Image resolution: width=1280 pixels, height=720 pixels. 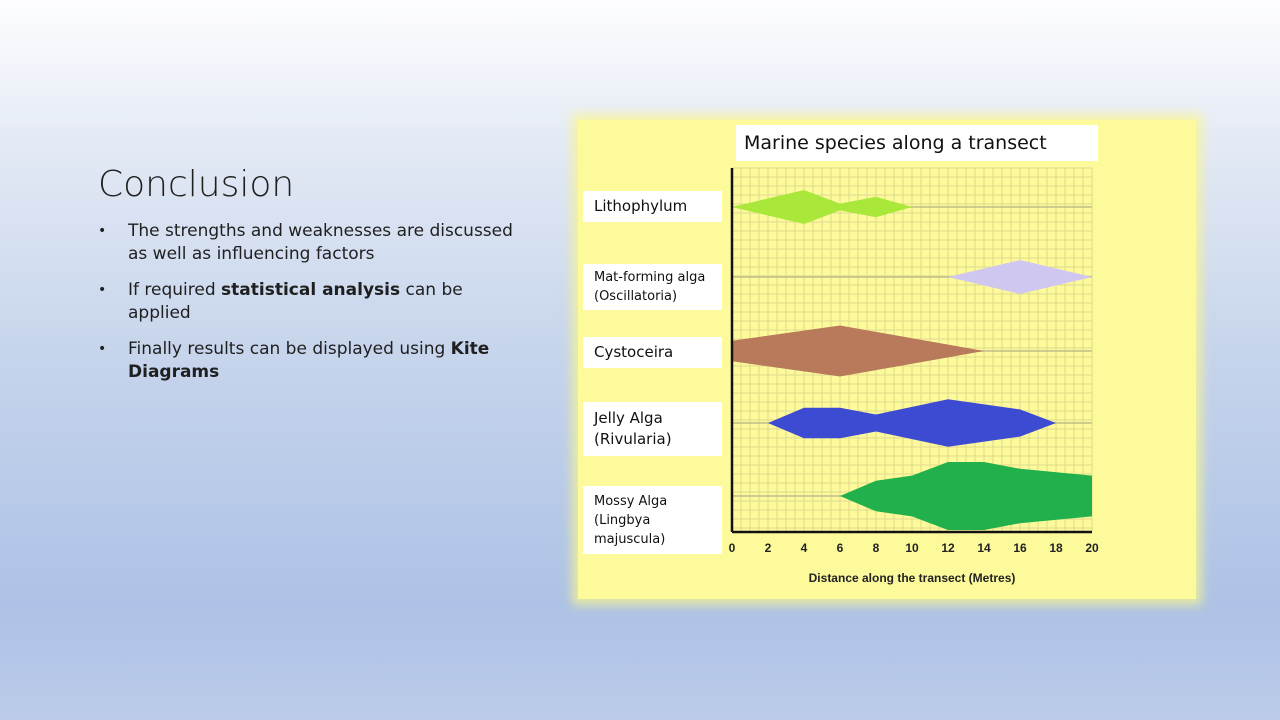 What do you see at coordinates (912, 548) in the screenshot?
I see `x-tick-label: 10` at bounding box center [912, 548].